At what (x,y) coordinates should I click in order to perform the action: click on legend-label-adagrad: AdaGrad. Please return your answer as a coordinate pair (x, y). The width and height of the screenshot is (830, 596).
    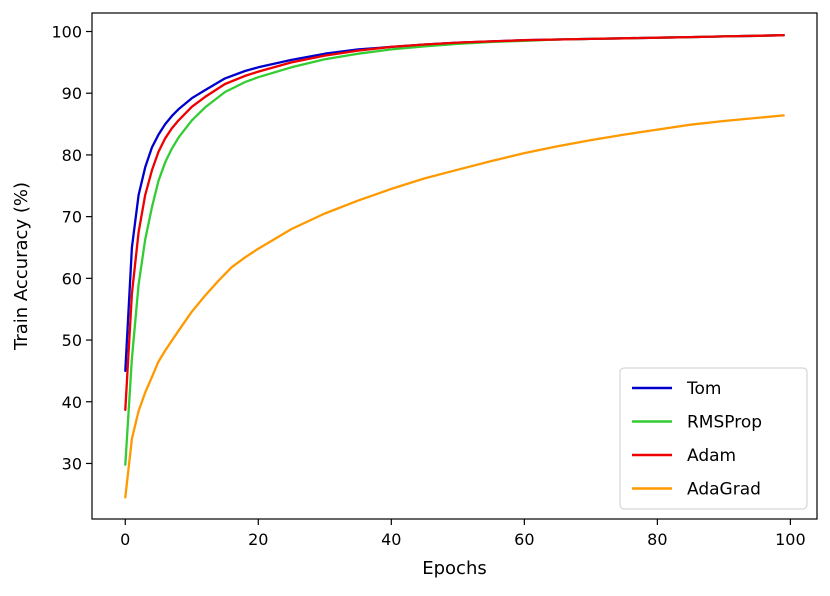
    Looking at the image, I should click on (724, 490).